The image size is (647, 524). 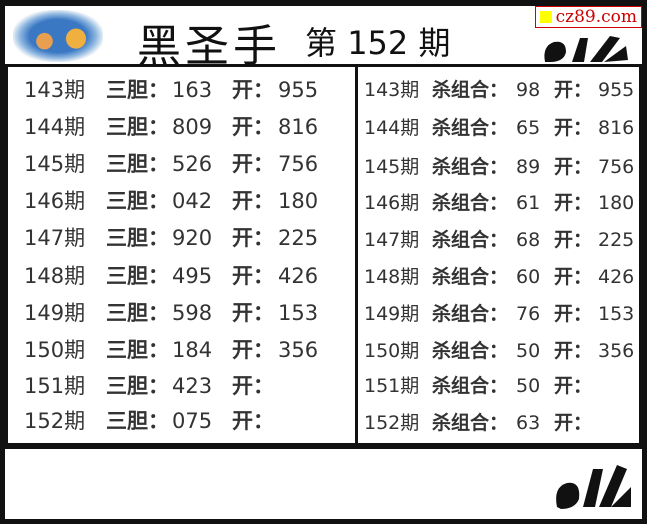 I want to click on issue-number: 152, so click(x=378, y=43).